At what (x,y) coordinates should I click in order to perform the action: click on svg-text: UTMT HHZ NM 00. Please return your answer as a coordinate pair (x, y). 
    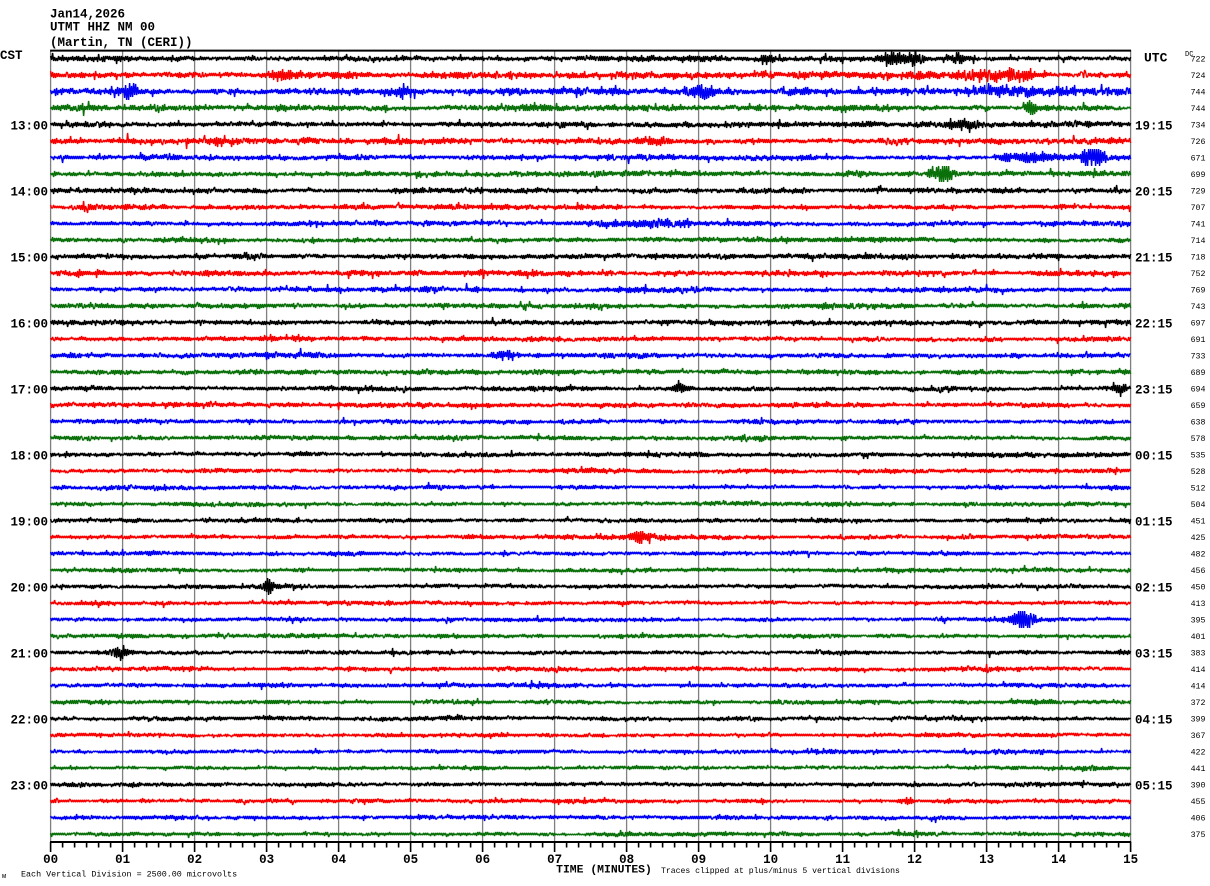
    Looking at the image, I should click on (102, 28).